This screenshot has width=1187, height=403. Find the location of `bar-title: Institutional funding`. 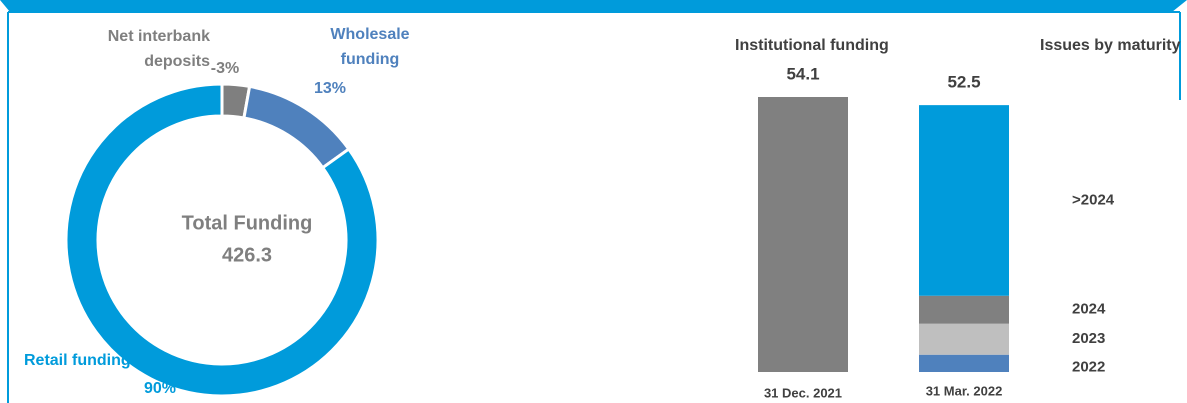

bar-title: Institutional funding is located at coordinates (812, 45).